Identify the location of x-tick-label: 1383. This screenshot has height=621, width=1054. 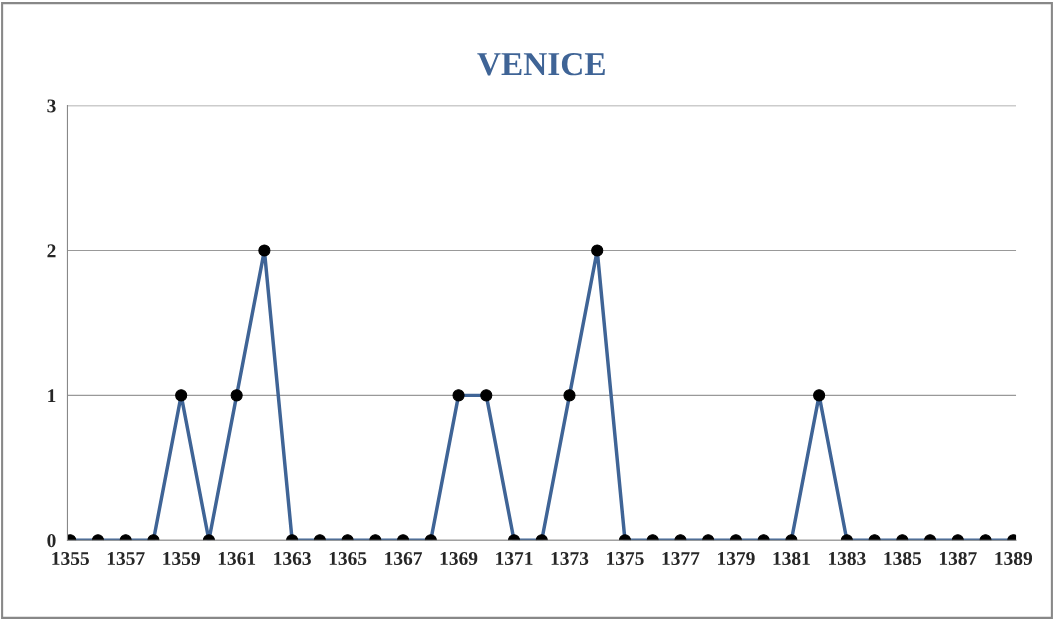
(847, 558).